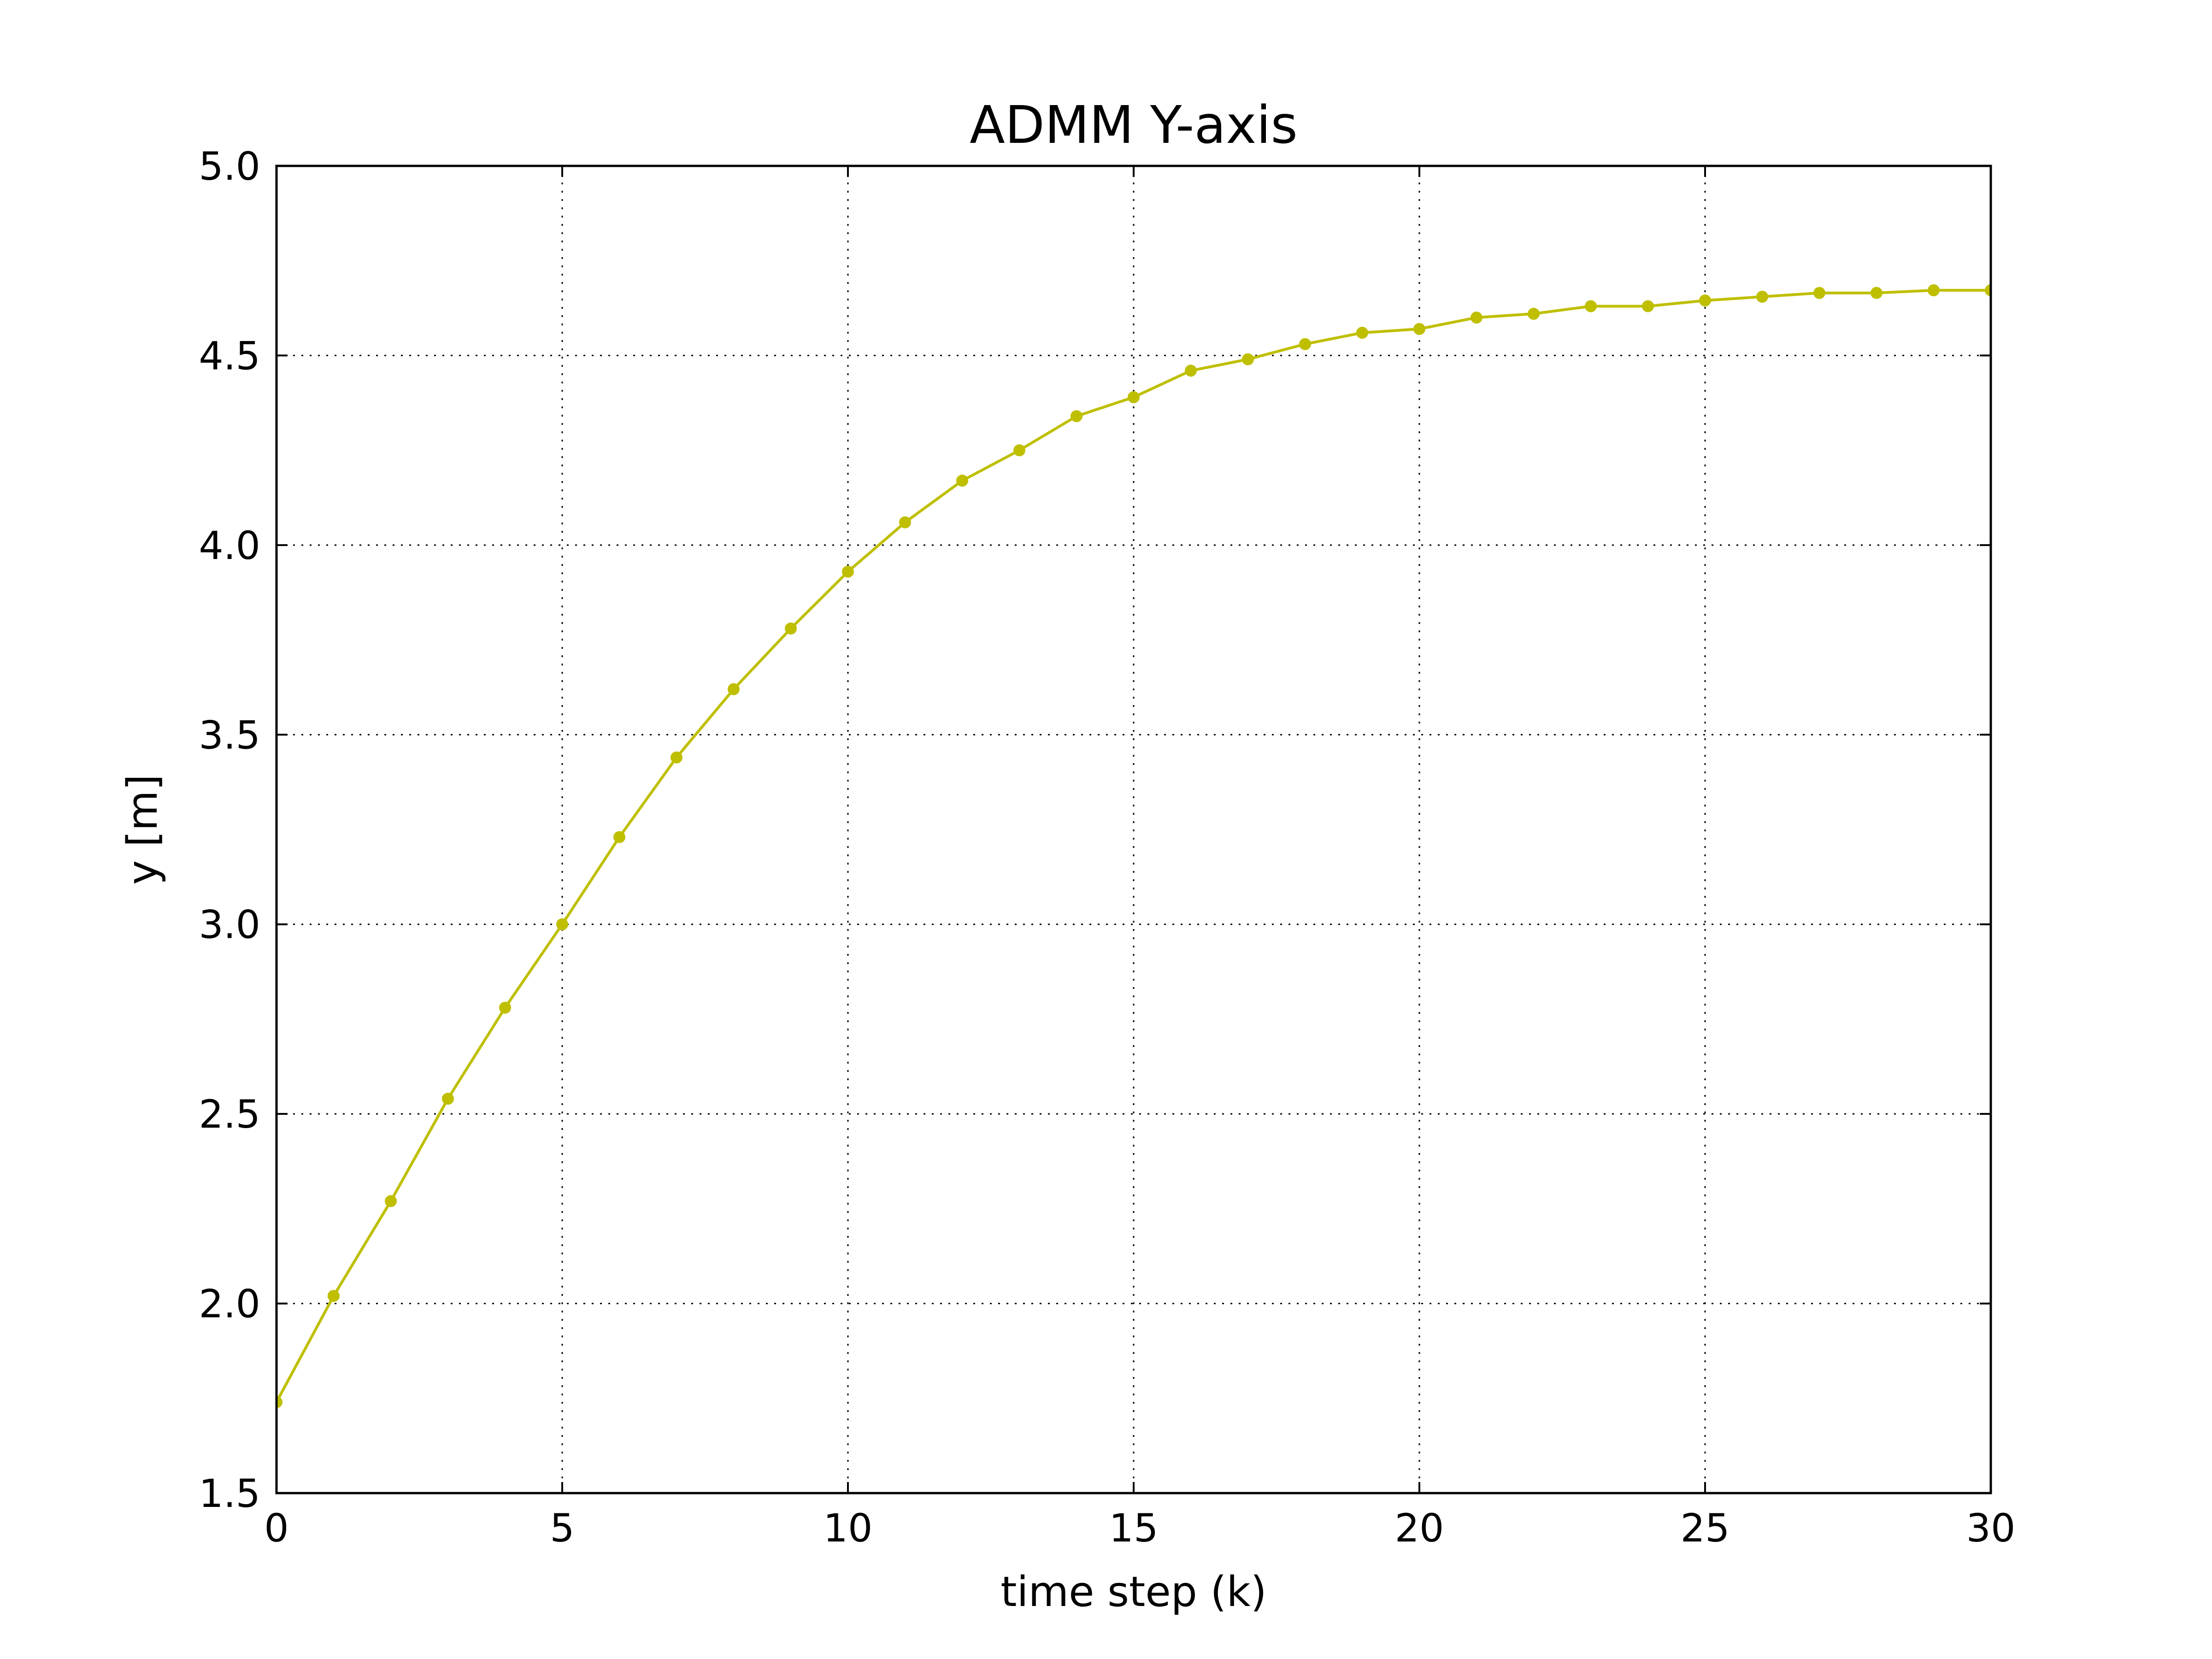 This screenshot has height=1659, width=2212. What do you see at coordinates (562, 1528) in the screenshot?
I see `x-tick-label: 5` at bounding box center [562, 1528].